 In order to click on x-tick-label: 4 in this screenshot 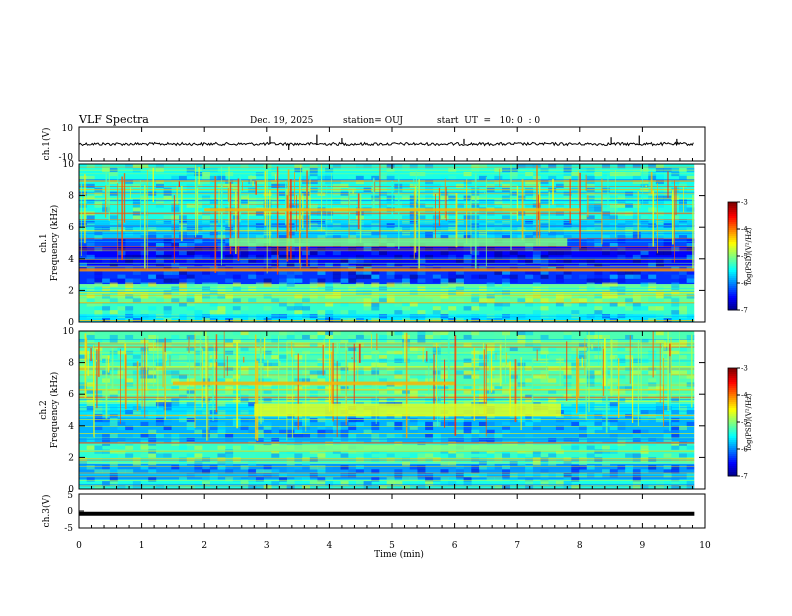, I will do `click(330, 546)`.